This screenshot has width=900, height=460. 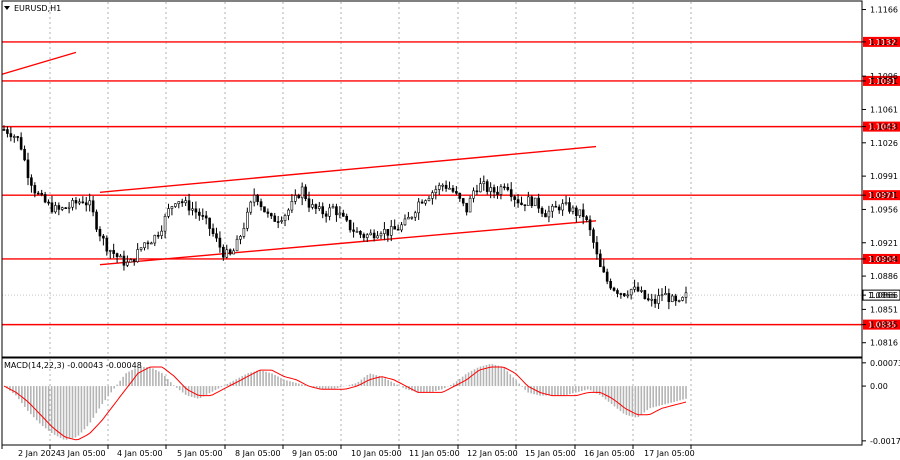 I want to click on dropdown-triangle-icon, so click(x=7, y=8).